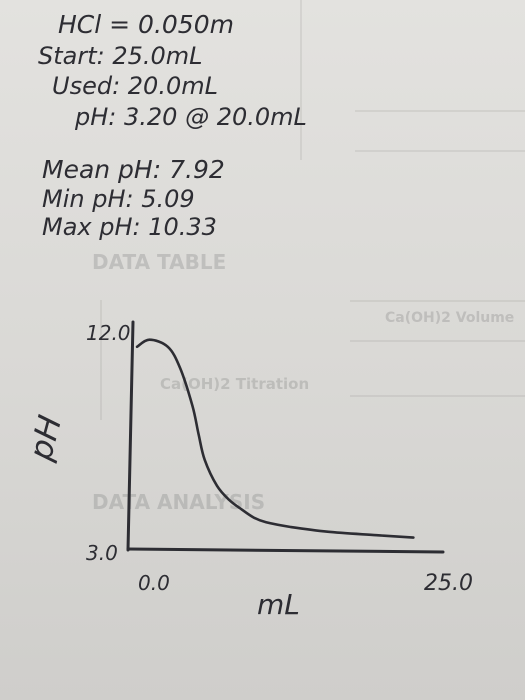 This screenshot has width=525, height=700. Describe the element at coordinates (235, 384) in the screenshot. I see `bleed-ca-oh-titration: Ca(OH)2 Titration` at that location.